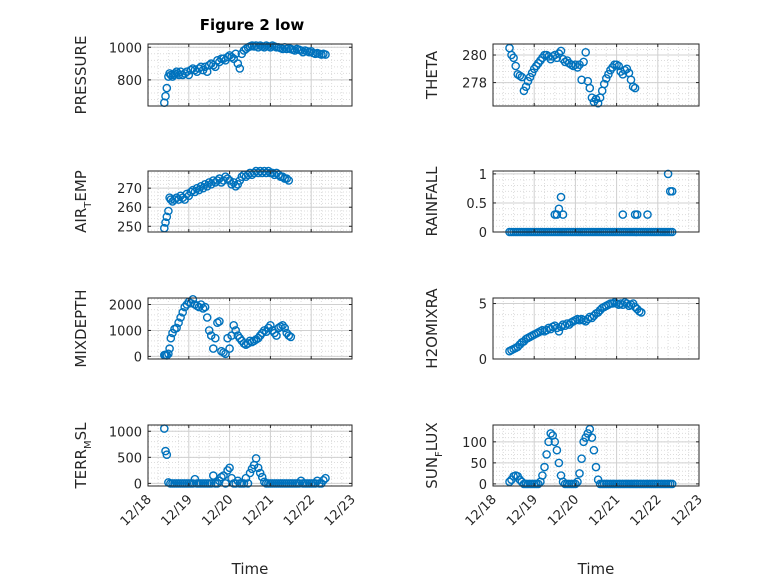 This screenshot has height=583, width=778. Describe the element at coordinates (646, 510) in the screenshot. I see `x-tick-label: 12/22` at that location.